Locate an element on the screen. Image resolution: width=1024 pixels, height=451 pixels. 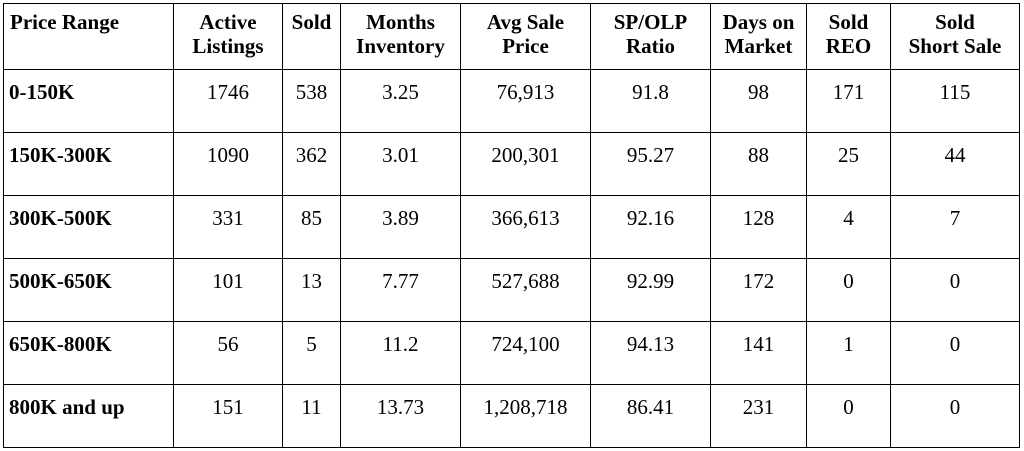
col-header-sold-short-sale: Sold Short Sale is located at coordinates (955, 36).